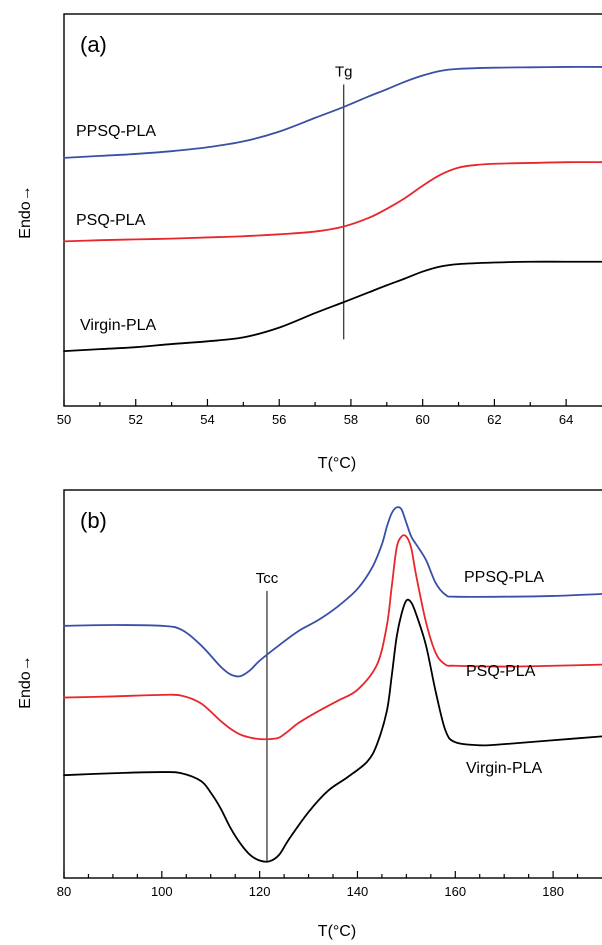  What do you see at coordinates (118, 325) in the screenshot?
I see `panel-a-series-label-virgin-pla: Virgin-PLA` at bounding box center [118, 325].